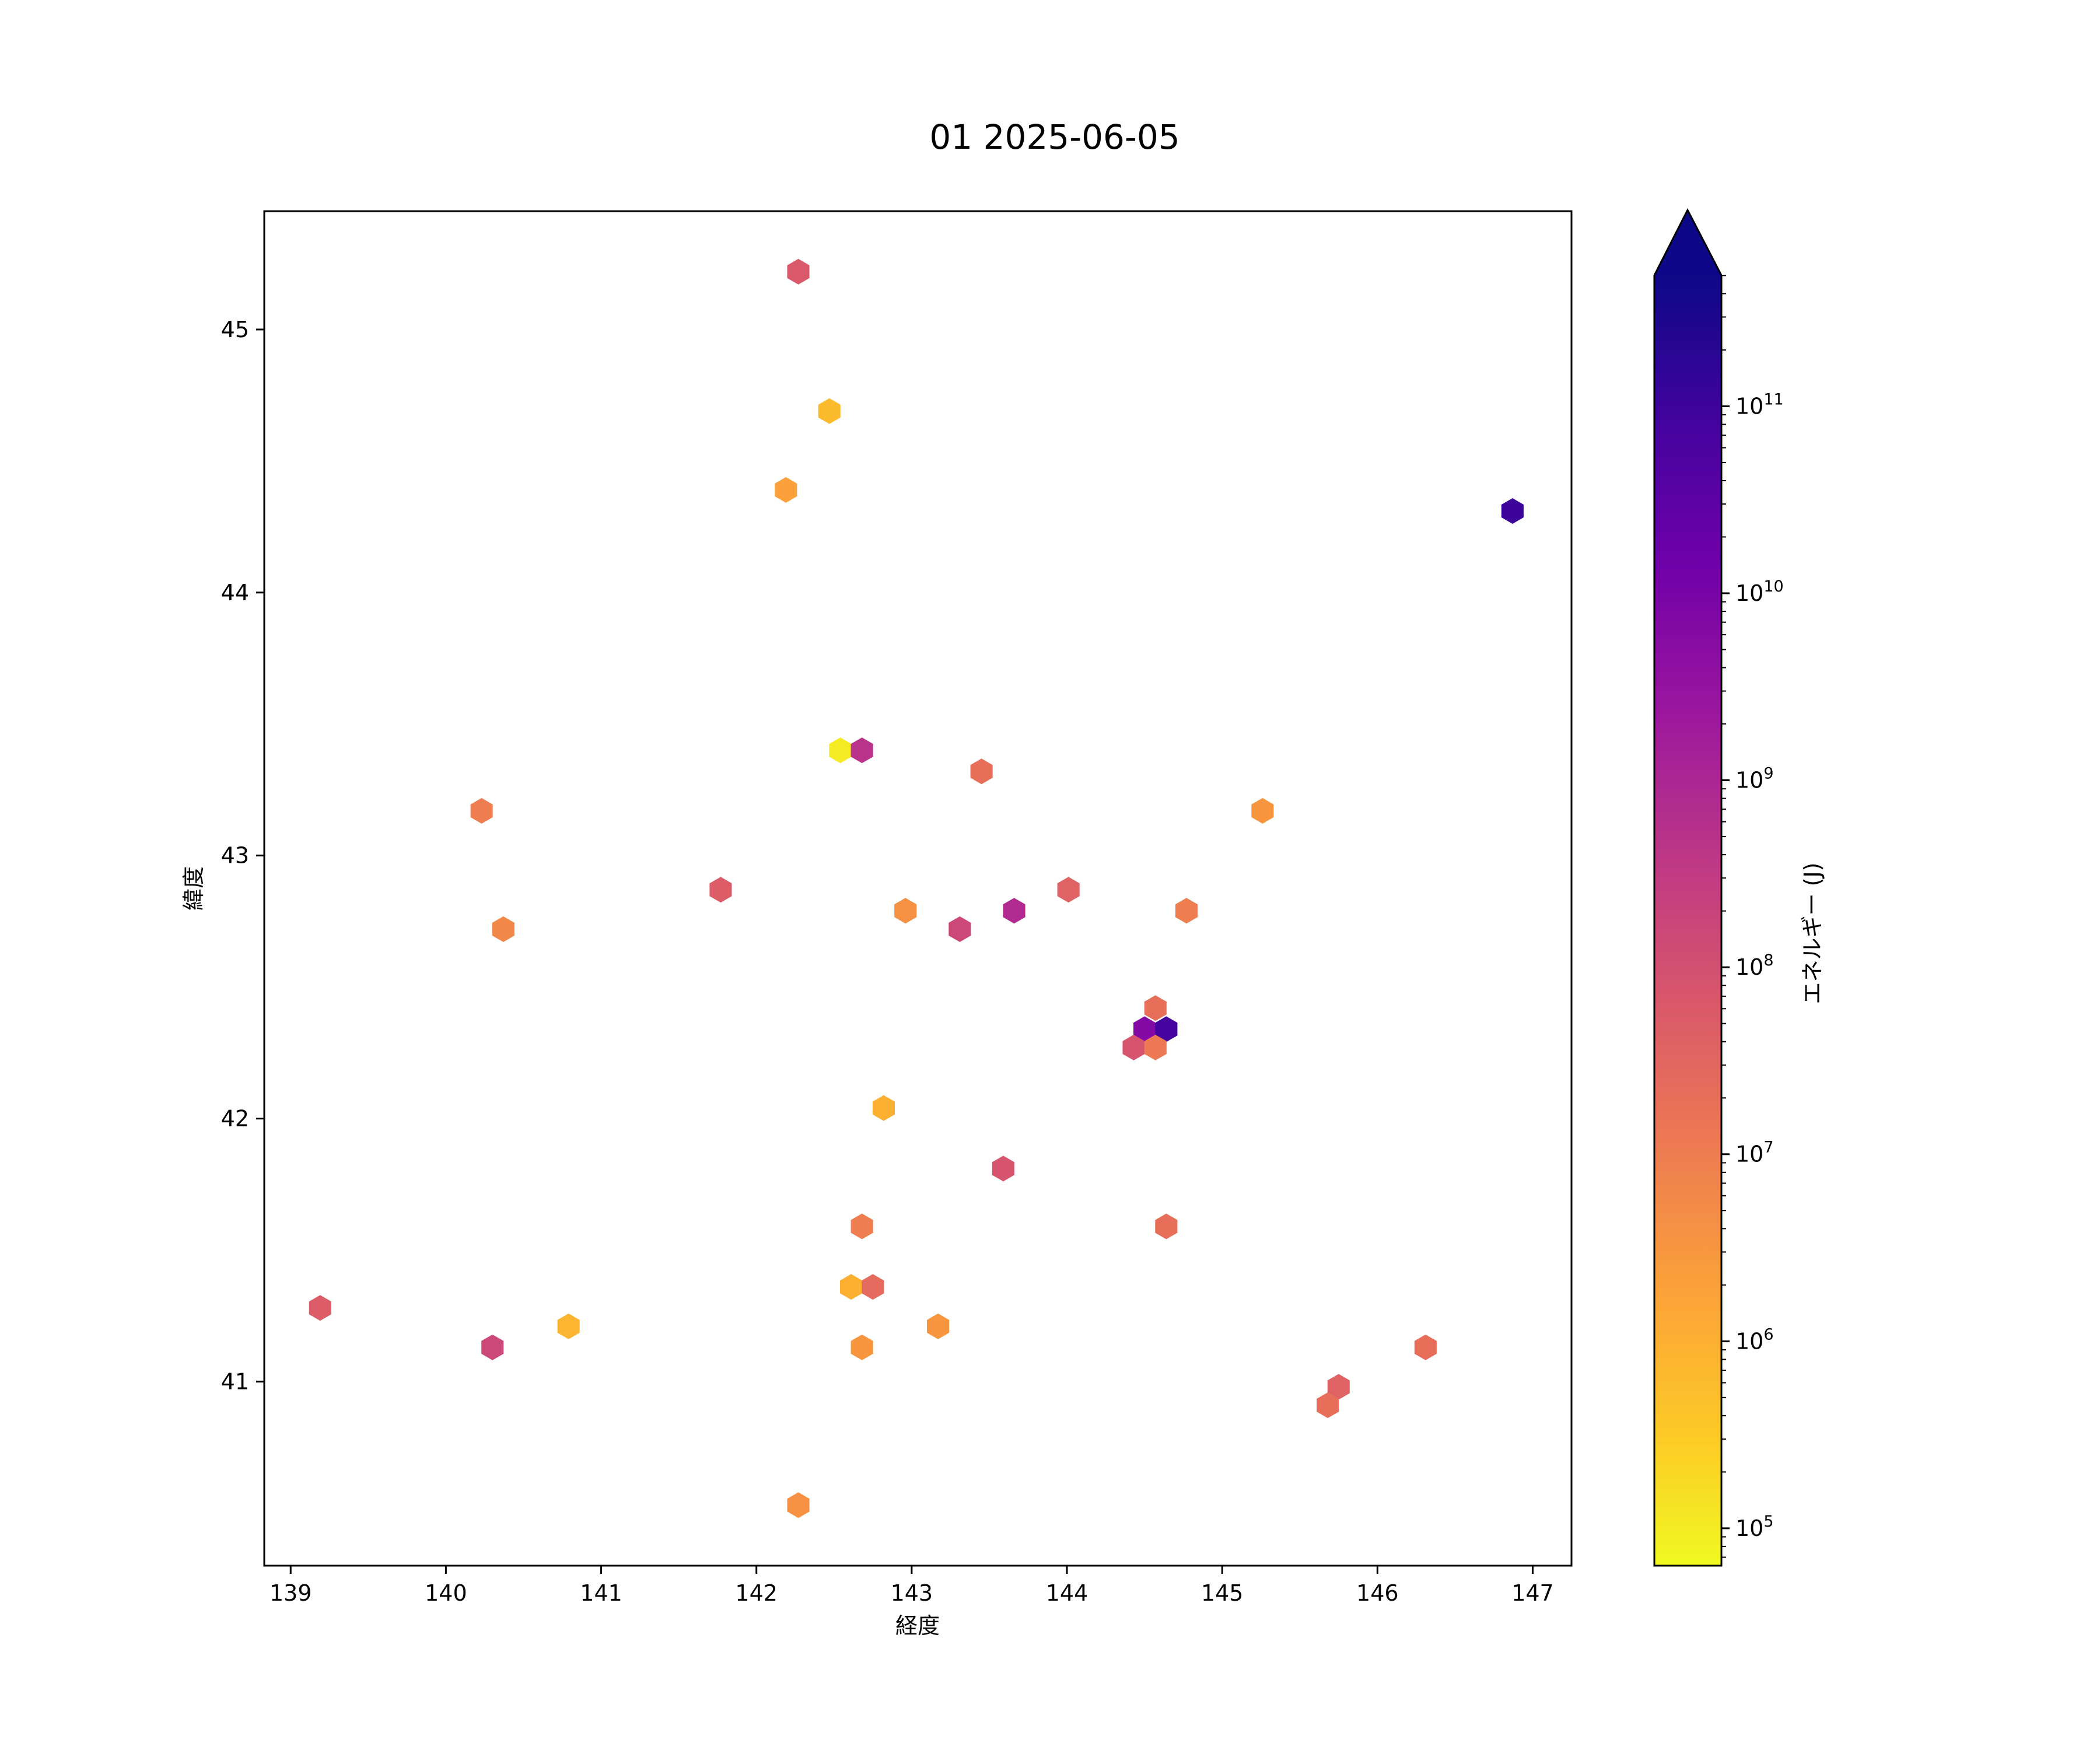  I want to click on x-tick-label: 140, so click(446, 1593).